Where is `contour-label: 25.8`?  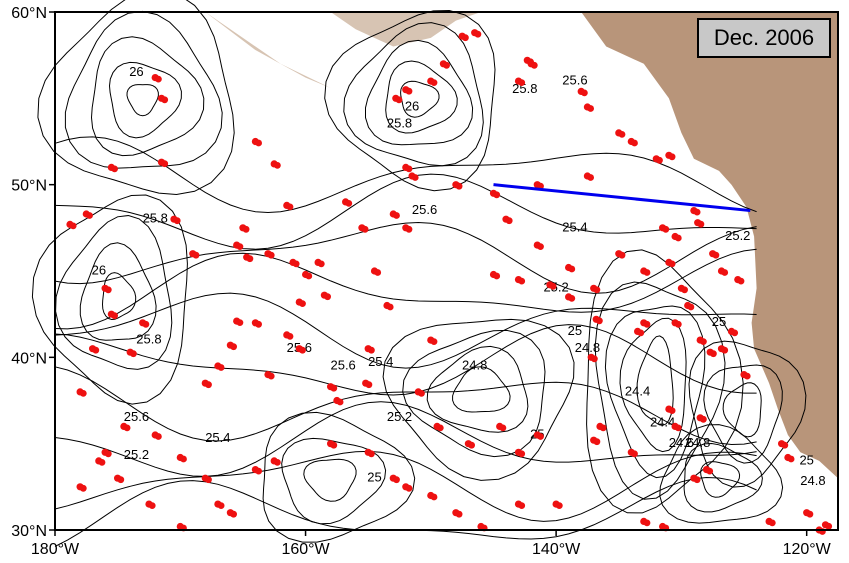 contour-label: 25.8 is located at coordinates (399, 123).